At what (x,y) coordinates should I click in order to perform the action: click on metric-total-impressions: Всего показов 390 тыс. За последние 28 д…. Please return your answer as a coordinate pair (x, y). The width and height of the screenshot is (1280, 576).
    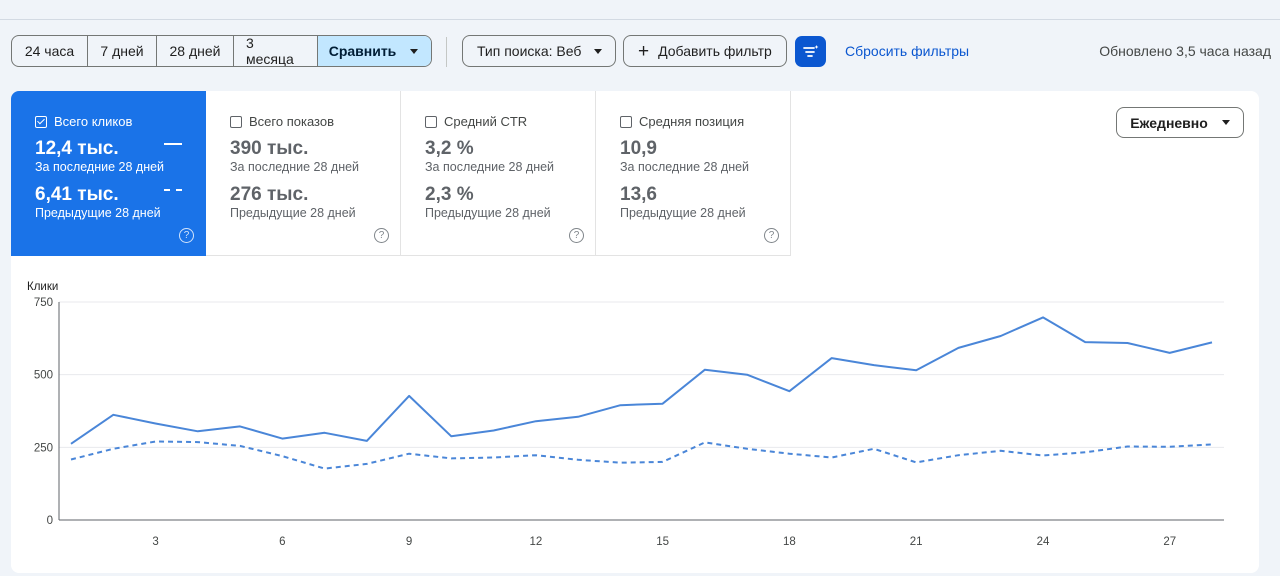
    Looking at the image, I should click on (303, 173).